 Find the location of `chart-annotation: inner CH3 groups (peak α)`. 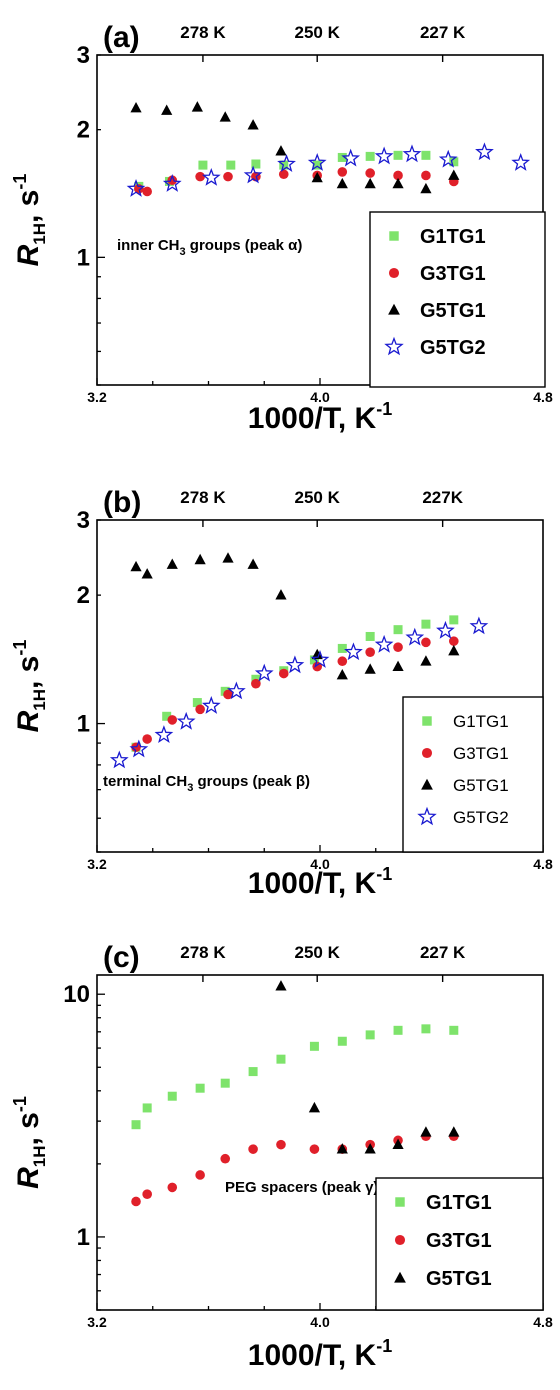

chart-annotation: inner CH3 groups (peak α) is located at coordinates (209, 247).